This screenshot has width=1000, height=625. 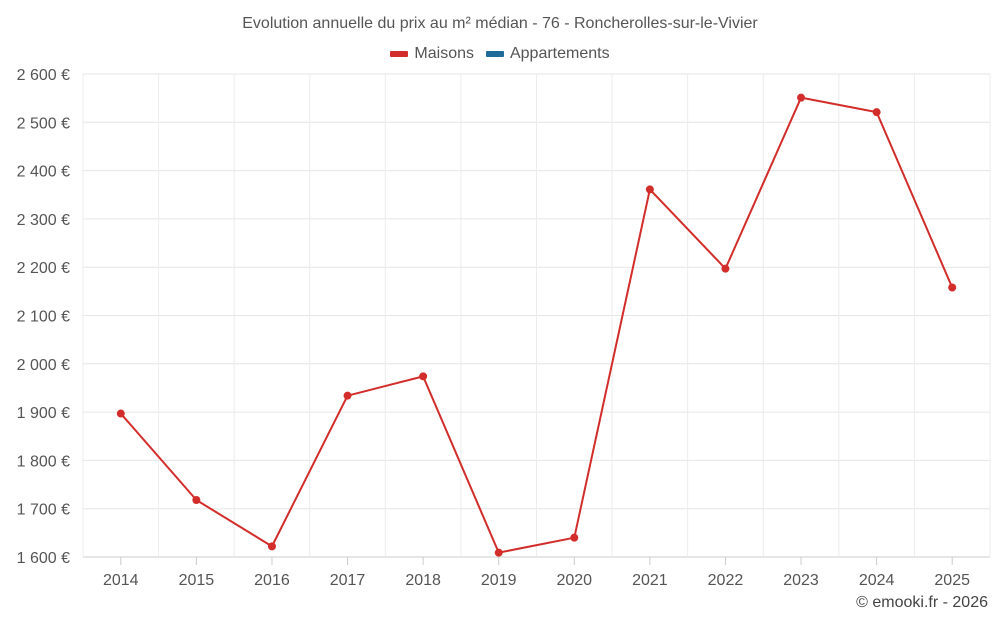 I want to click on y-tick-label: 1 600 €, so click(x=43, y=558).